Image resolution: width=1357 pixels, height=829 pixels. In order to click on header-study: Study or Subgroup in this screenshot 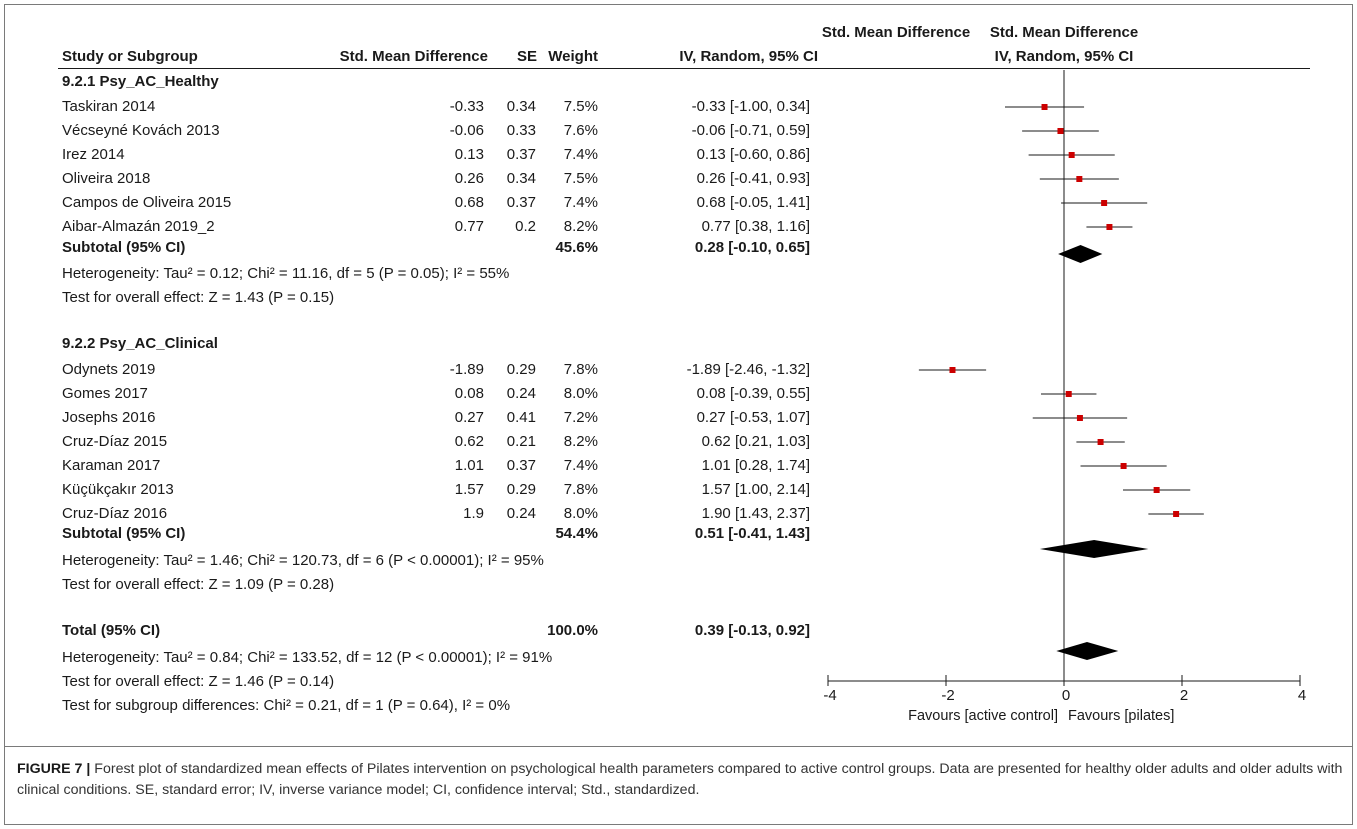, I will do `click(130, 56)`.